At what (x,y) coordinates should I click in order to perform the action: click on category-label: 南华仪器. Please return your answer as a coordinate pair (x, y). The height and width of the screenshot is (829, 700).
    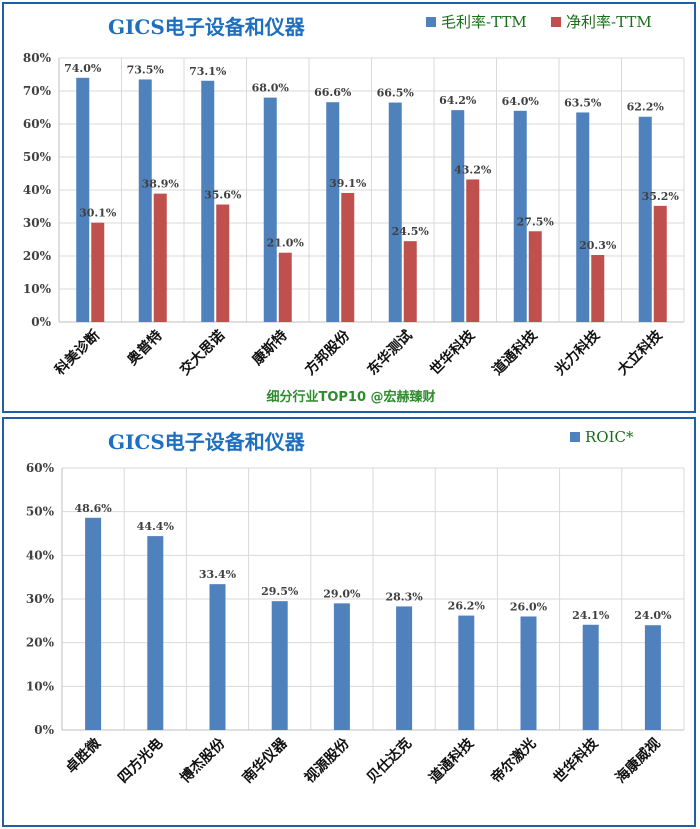
    Looking at the image, I should click on (265, 760).